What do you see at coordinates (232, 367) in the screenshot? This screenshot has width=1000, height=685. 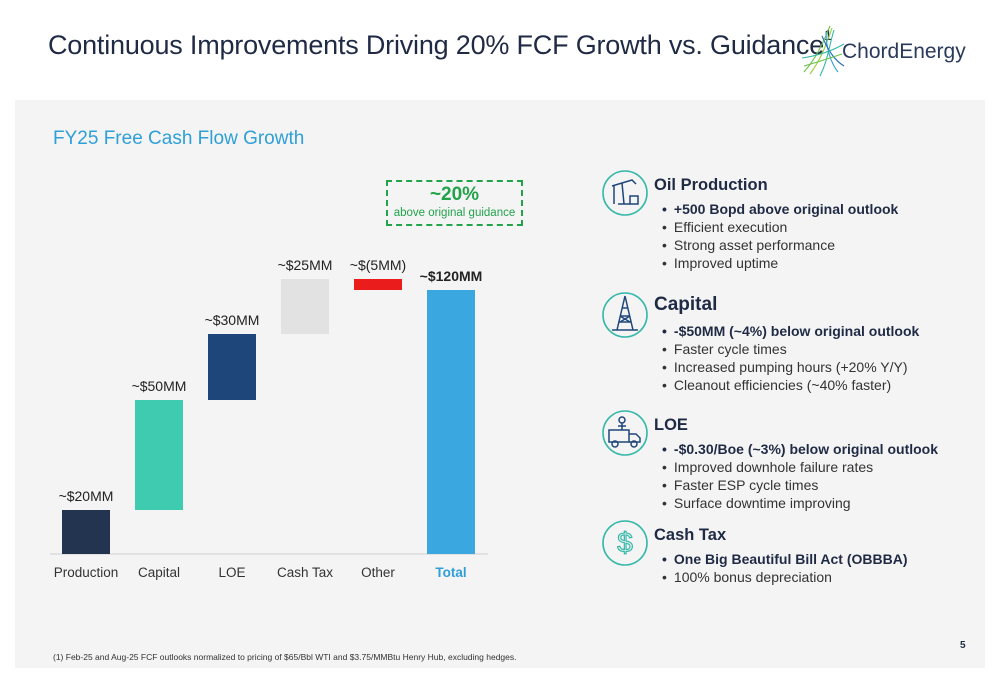 I see `bar-loe` at bounding box center [232, 367].